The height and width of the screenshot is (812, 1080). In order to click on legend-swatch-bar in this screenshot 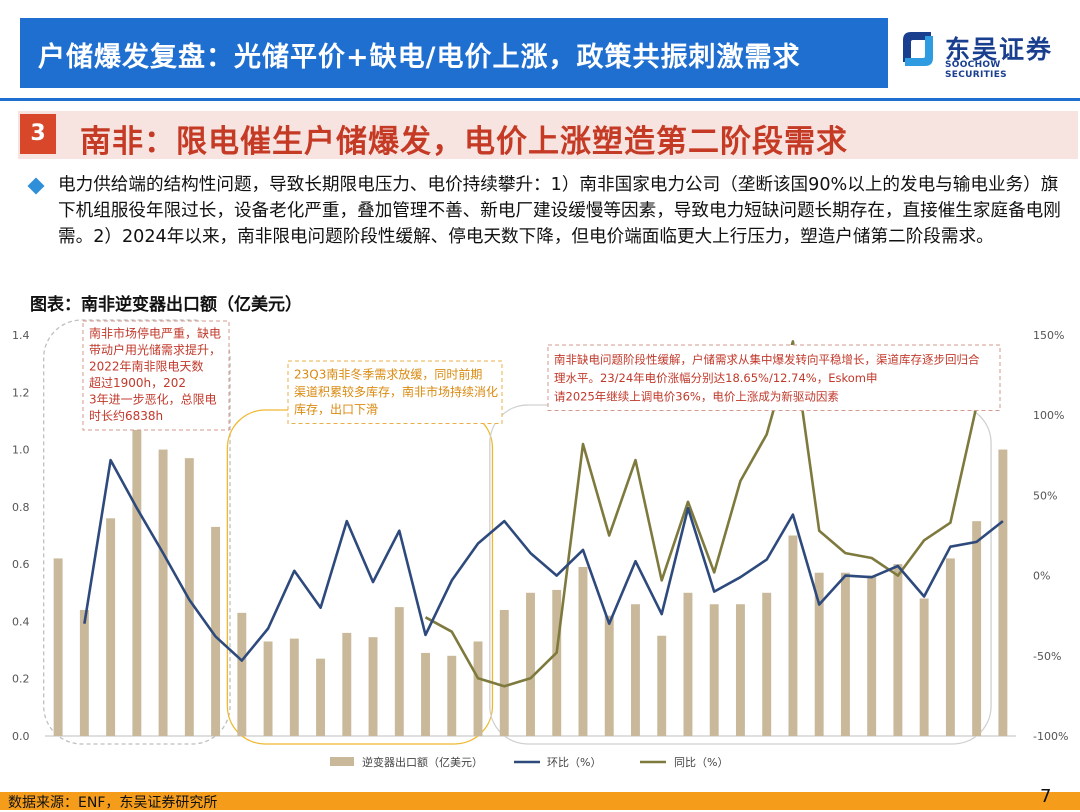, I will do `click(342, 761)`.